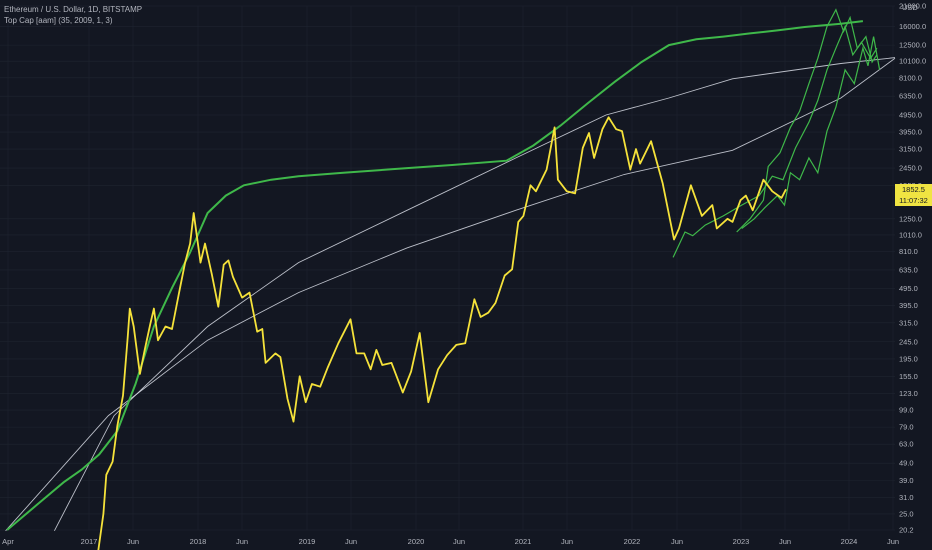  Describe the element at coordinates (8, 541) in the screenshot. I see `x-tick-label: Apr` at that location.